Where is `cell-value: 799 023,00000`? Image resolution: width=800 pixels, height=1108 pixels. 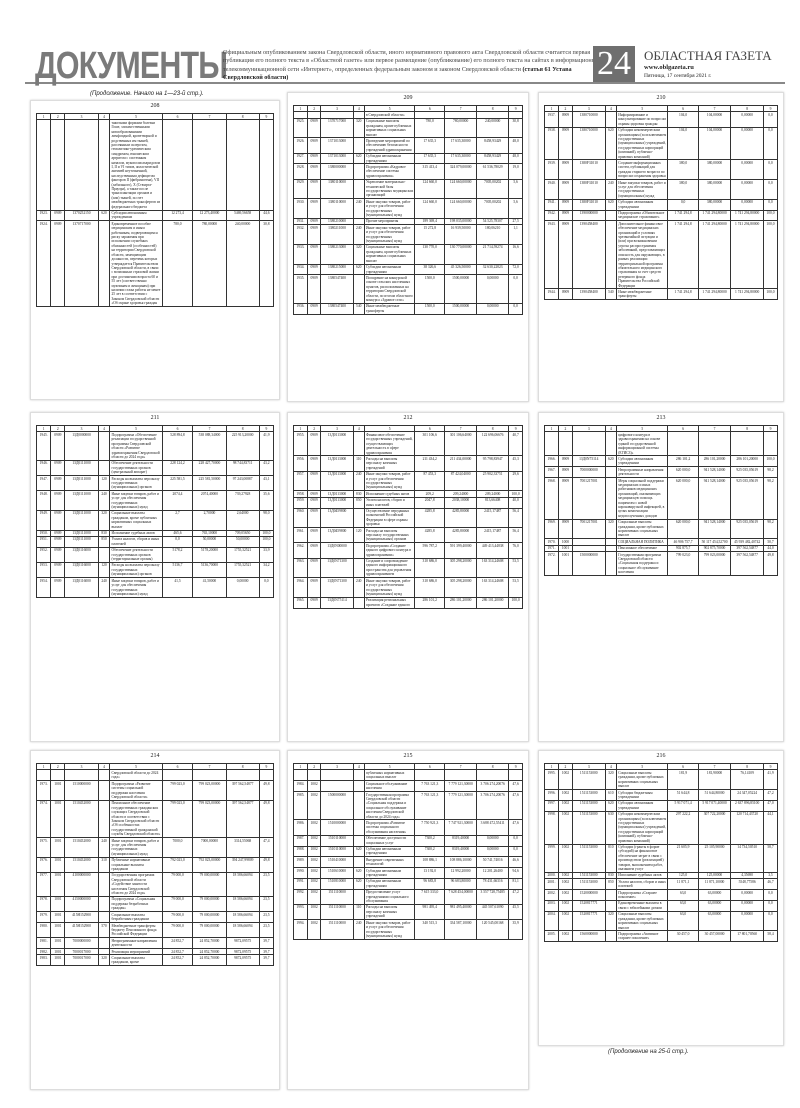 cell-value: 799 023,00000 is located at coordinates (714, 564).